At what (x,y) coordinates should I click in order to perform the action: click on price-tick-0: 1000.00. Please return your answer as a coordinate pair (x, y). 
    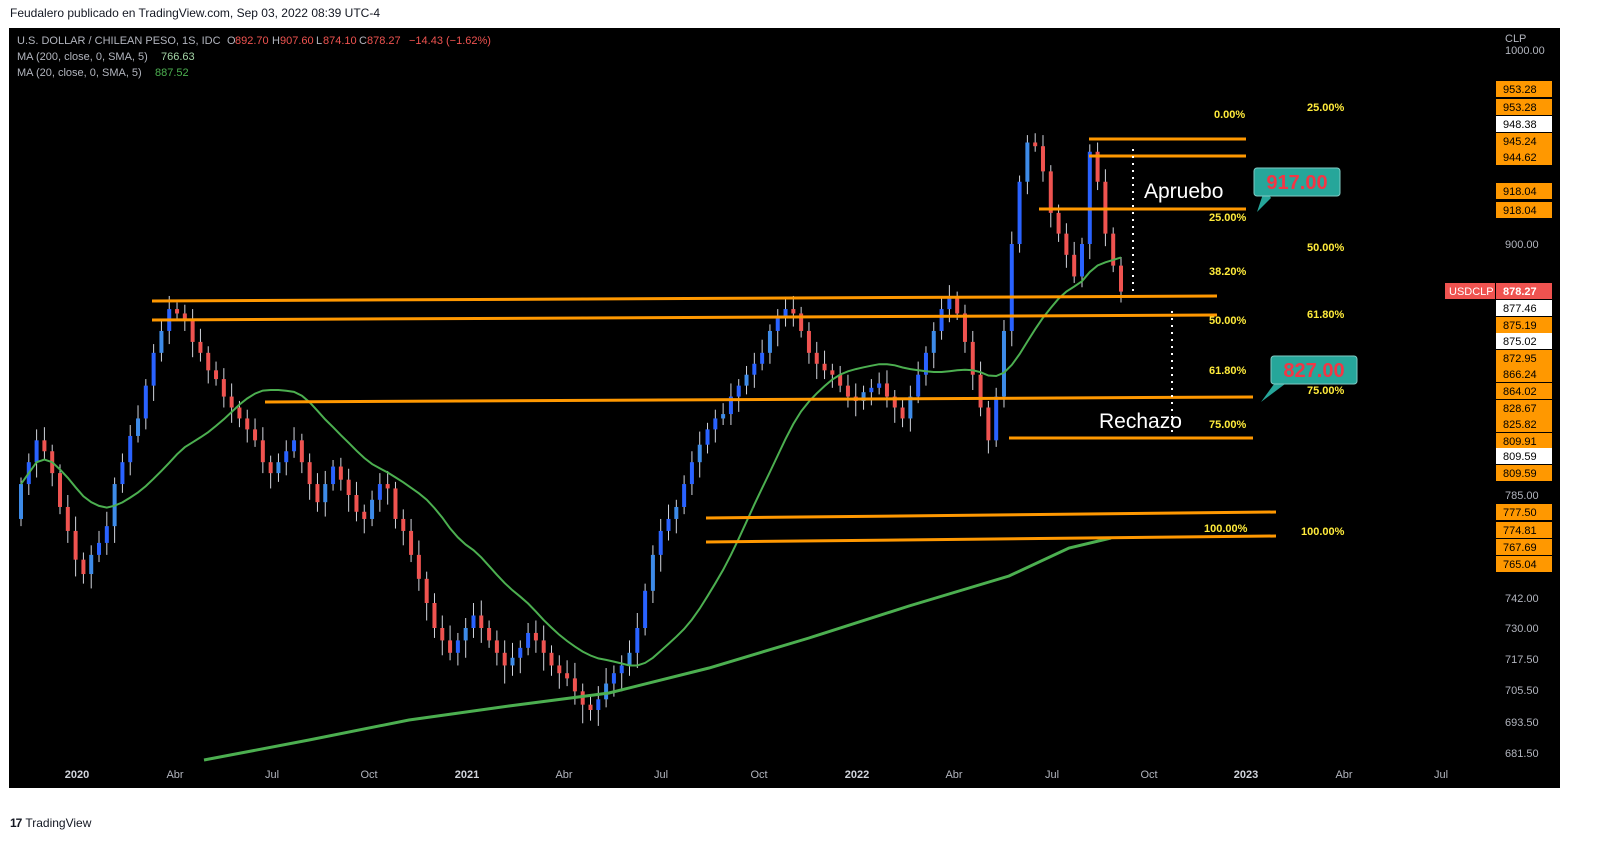
    Looking at the image, I should click on (1525, 51).